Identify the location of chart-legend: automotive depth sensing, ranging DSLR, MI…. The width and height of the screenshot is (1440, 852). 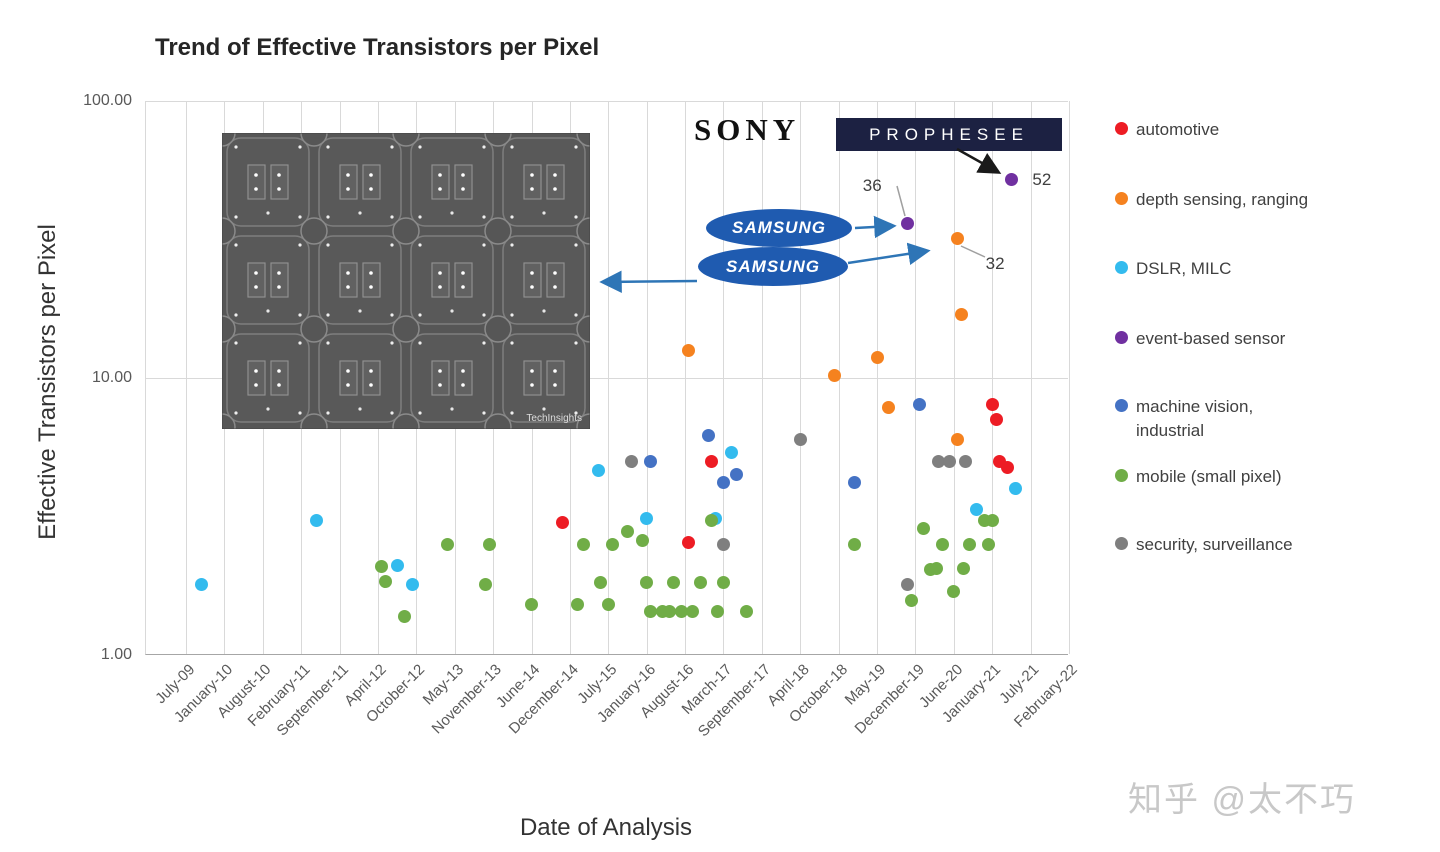
(1265, 353).